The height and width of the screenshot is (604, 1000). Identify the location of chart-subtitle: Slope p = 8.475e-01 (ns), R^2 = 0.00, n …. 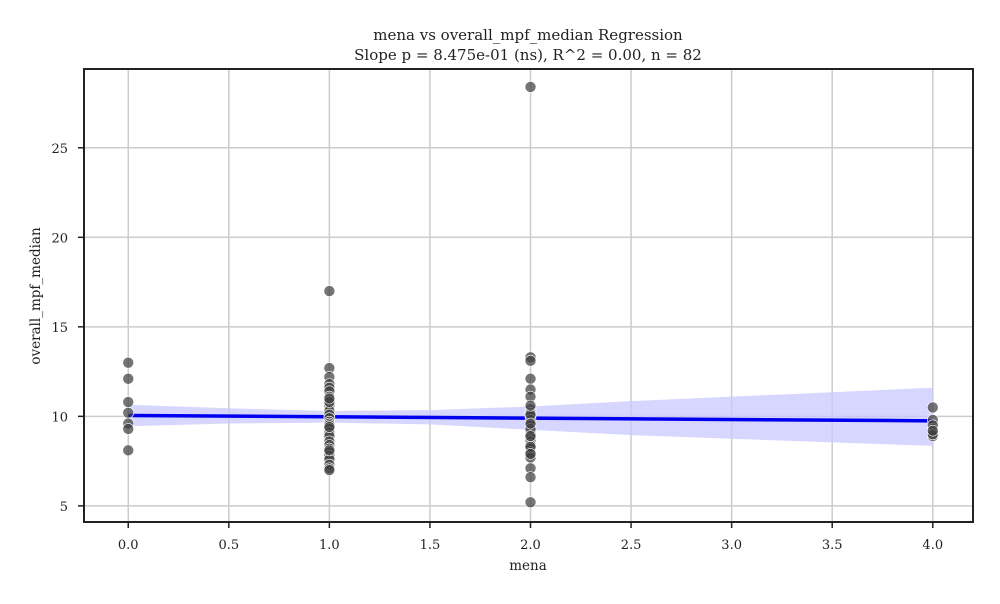
(528, 55).